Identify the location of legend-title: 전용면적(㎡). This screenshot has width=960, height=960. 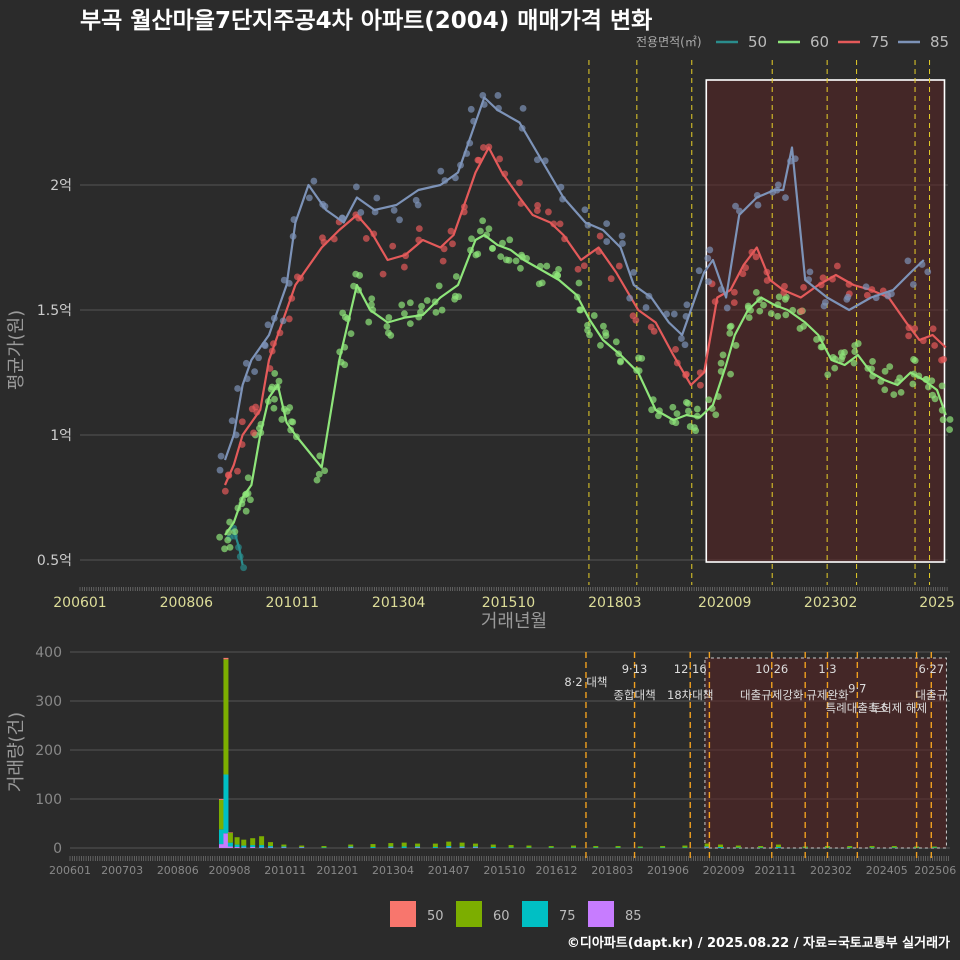
(669, 42).